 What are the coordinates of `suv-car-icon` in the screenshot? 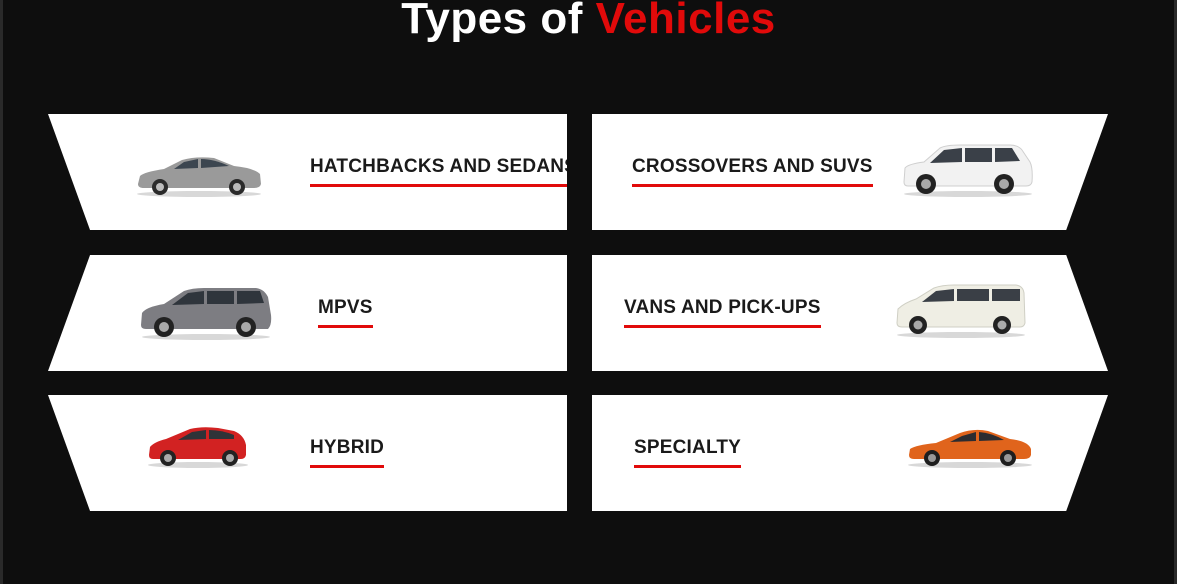 It's located at (968, 170).